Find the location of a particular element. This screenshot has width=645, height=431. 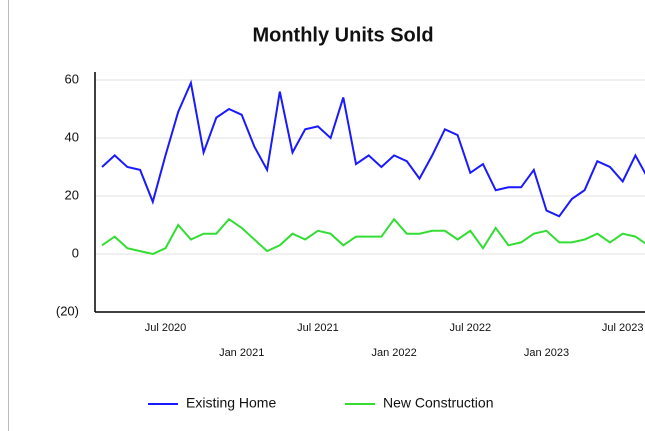

x-tick-label: Jul 2020 is located at coordinates (166, 328).